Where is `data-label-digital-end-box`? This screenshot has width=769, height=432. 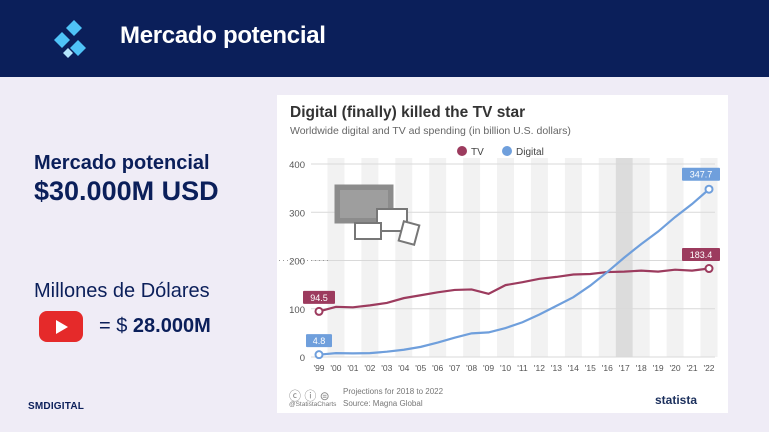 data-label-digital-end-box is located at coordinates (701, 174).